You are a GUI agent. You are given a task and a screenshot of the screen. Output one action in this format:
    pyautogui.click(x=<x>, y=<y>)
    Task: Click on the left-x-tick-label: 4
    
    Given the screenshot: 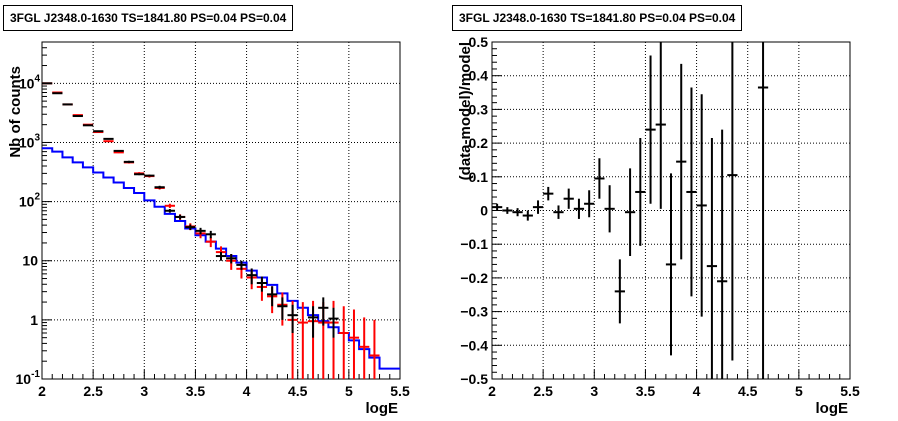 What is the action you would take?
    pyautogui.click(x=247, y=391)
    